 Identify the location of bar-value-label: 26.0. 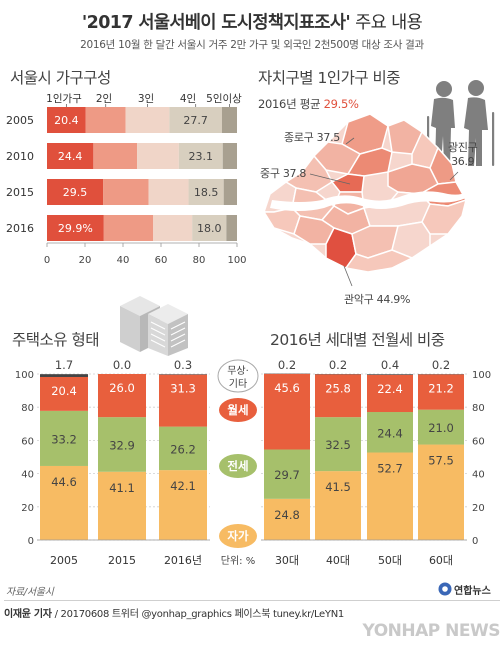
(122, 388).